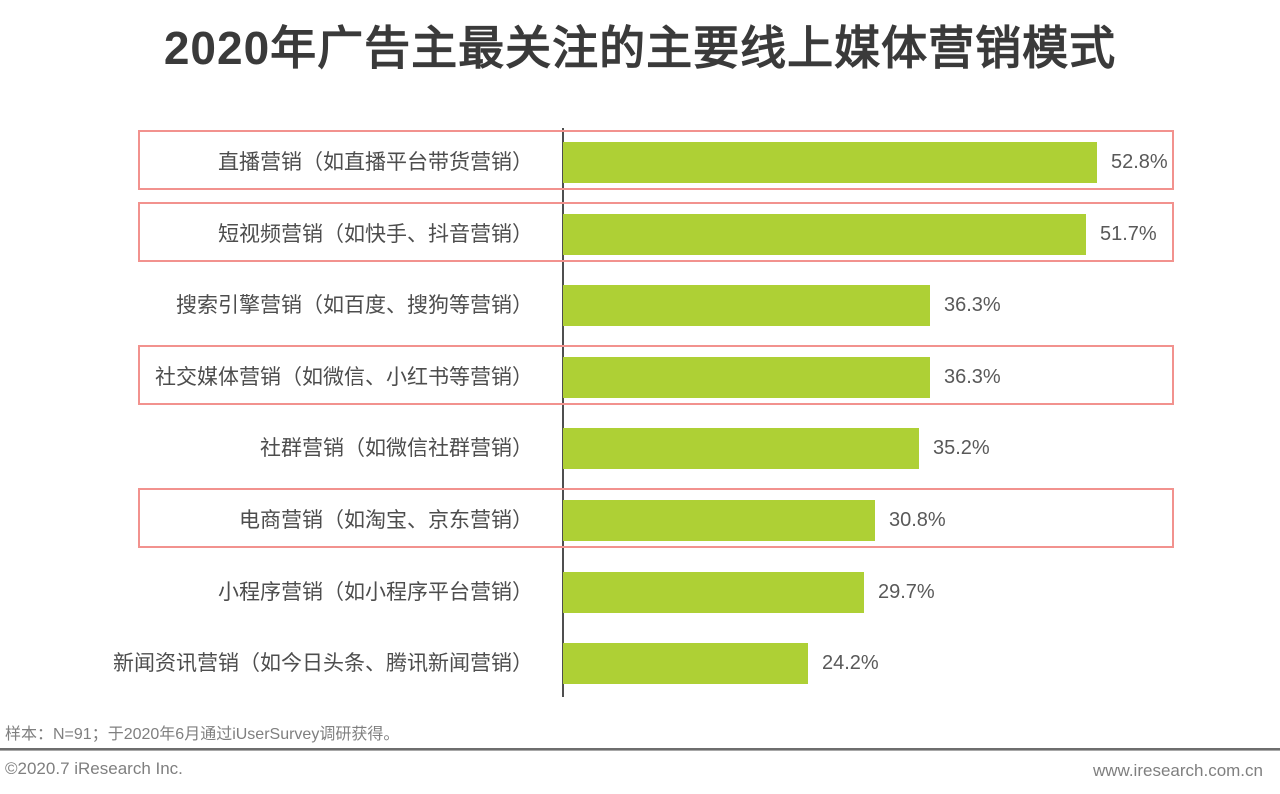 Image resolution: width=1280 pixels, height=794 pixels. I want to click on bar-value: 51.7%, so click(1128, 233).